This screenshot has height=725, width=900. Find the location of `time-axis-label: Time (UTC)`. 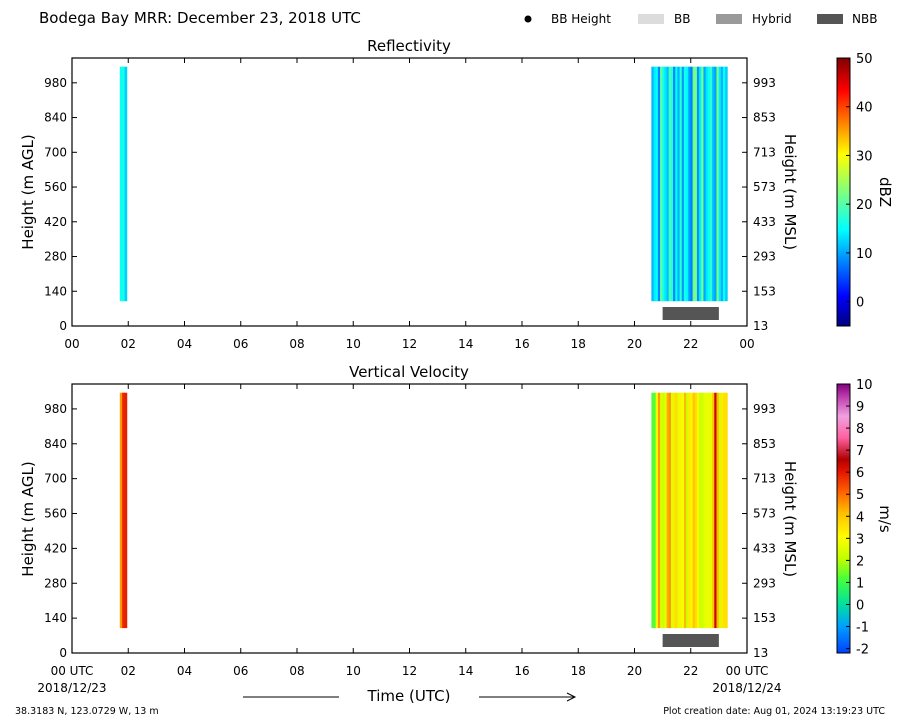

time-axis-label: Time (UTC) is located at coordinates (409, 696).